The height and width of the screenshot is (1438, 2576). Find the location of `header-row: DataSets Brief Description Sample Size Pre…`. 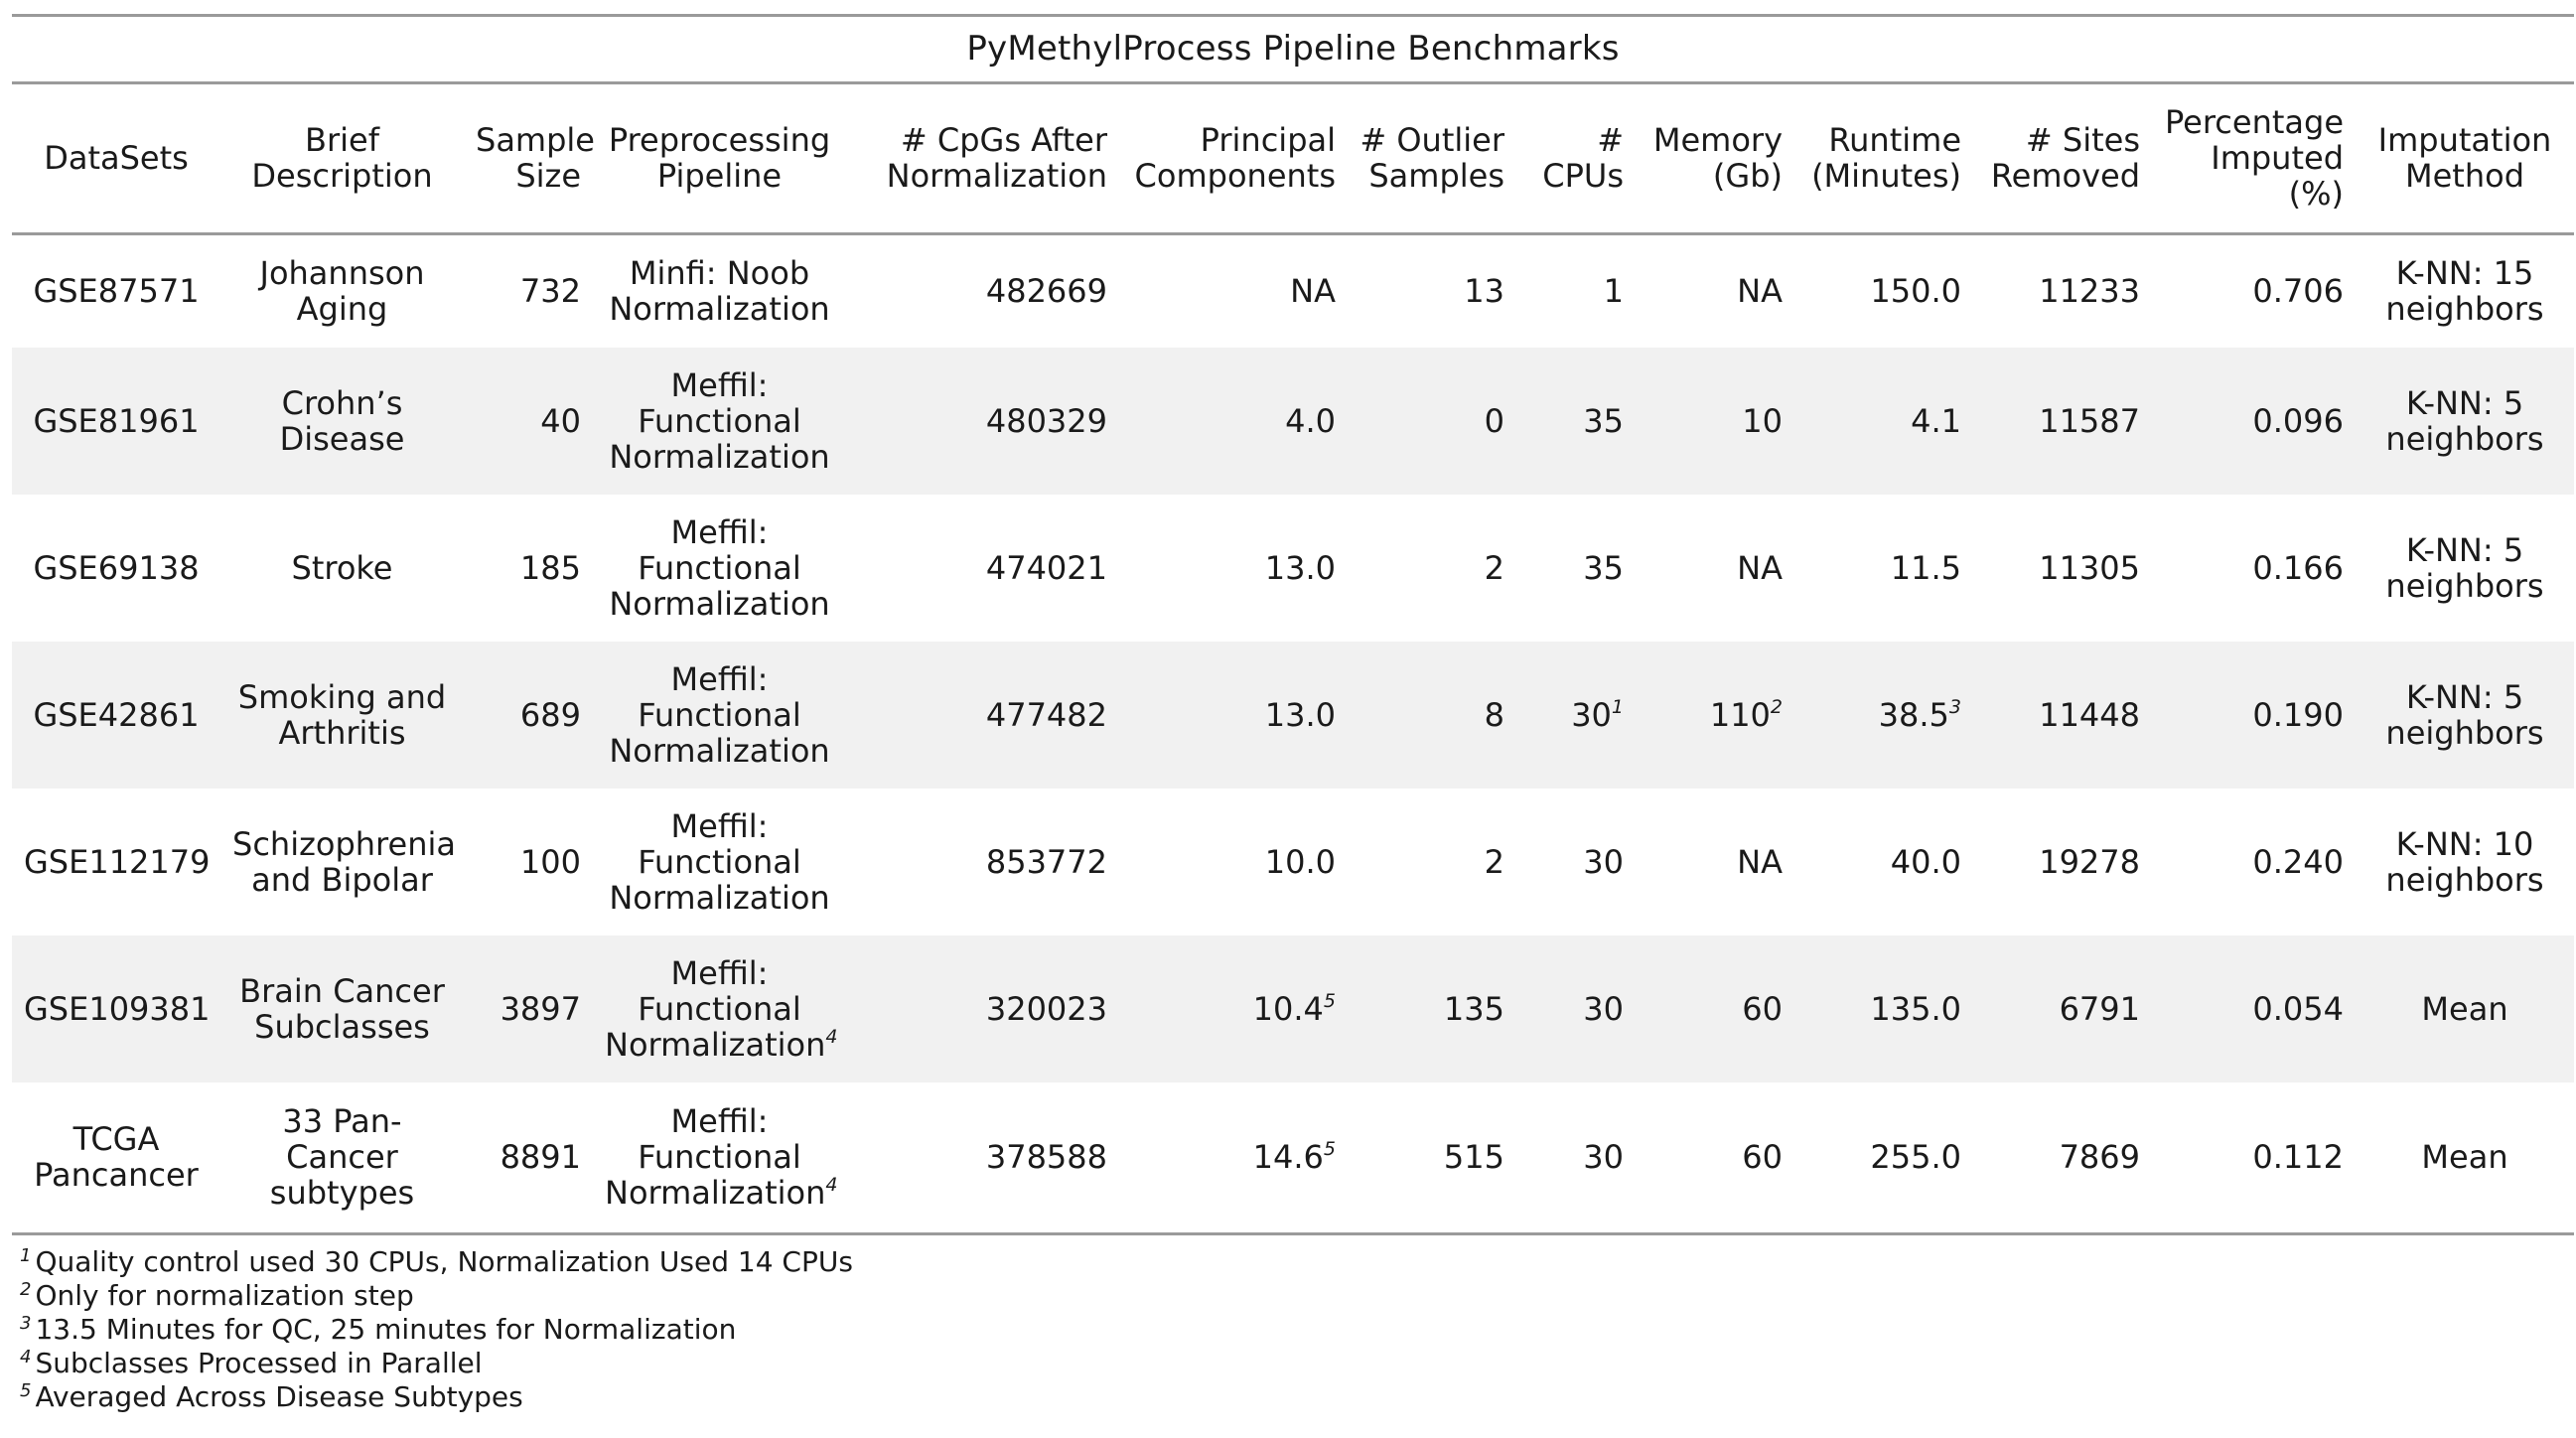

header-row: DataSets Brief Description Sample Size Pre… is located at coordinates (1293, 159).